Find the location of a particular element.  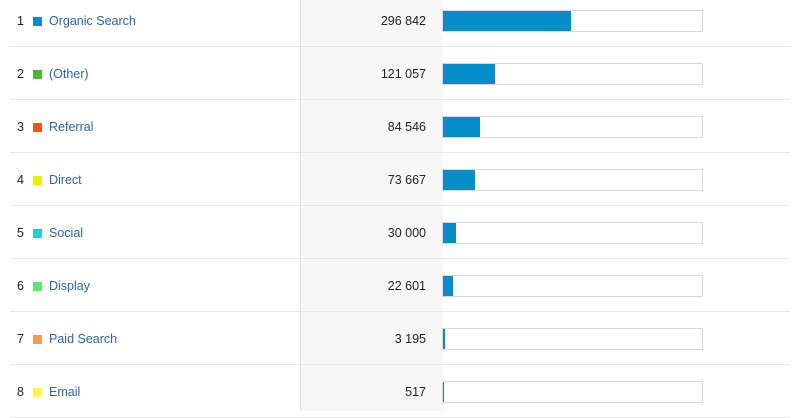

row-rank: 4 is located at coordinates (20, 179).